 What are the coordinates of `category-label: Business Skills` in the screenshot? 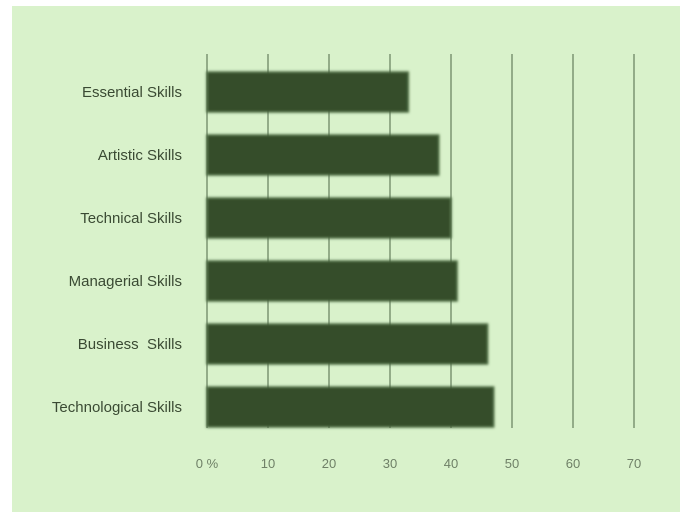 It's located at (130, 344).